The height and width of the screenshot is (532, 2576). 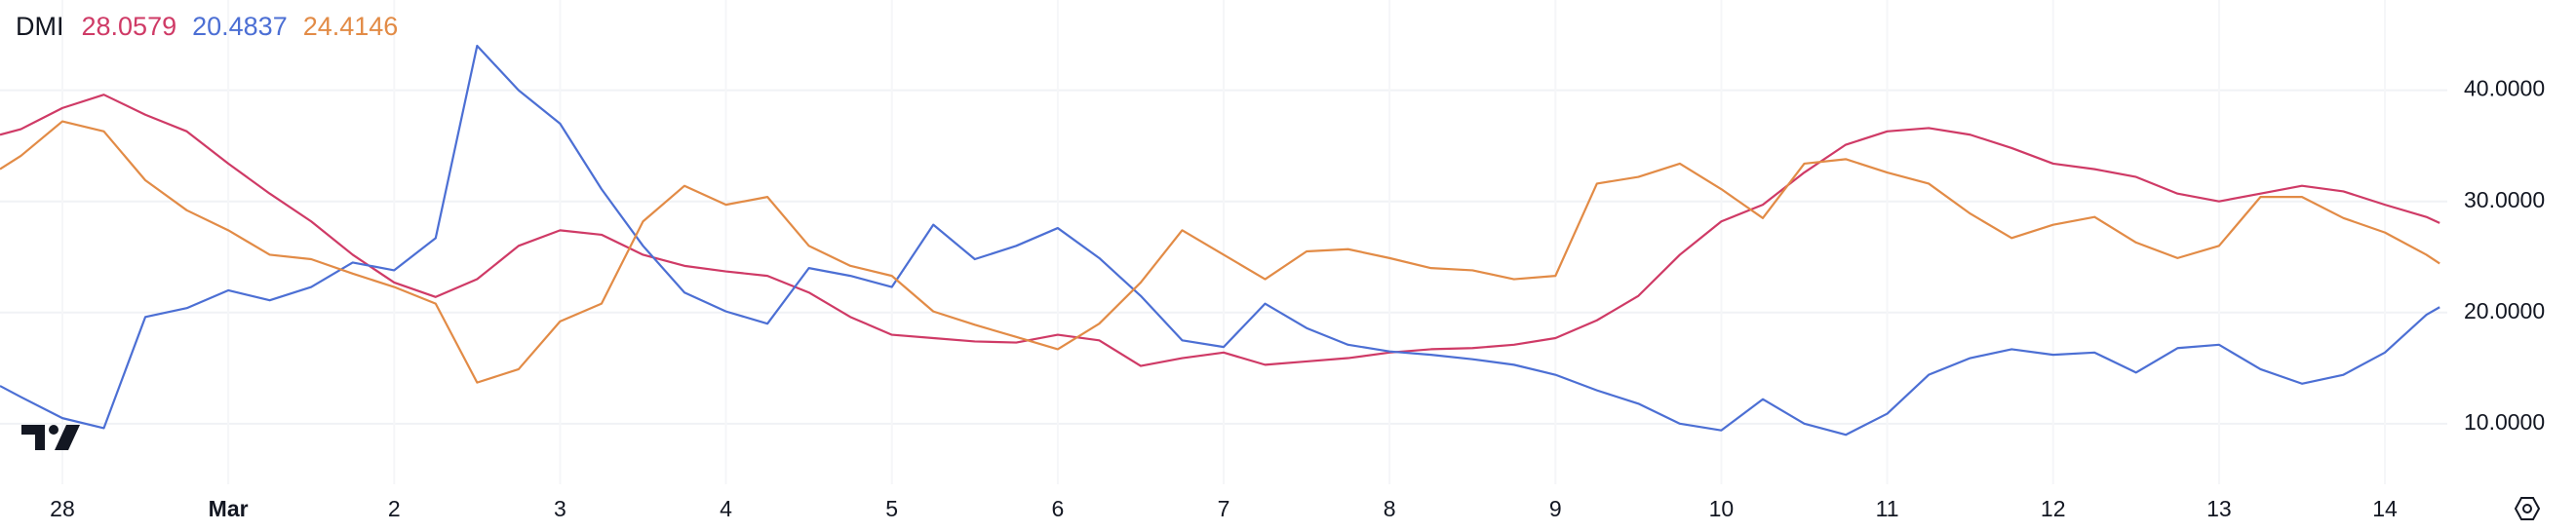 I want to click on x-tick-label: 5, so click(x=891, y=508).